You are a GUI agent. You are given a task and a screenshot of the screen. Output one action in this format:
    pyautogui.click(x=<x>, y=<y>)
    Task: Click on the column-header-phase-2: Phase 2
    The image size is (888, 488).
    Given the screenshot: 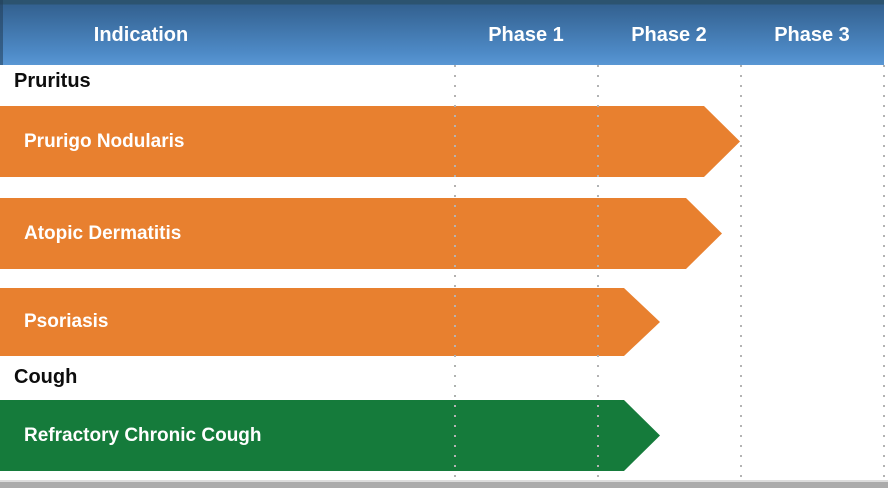 What is the action you would take?
    pyautogui.click(x=669, y=35)
    